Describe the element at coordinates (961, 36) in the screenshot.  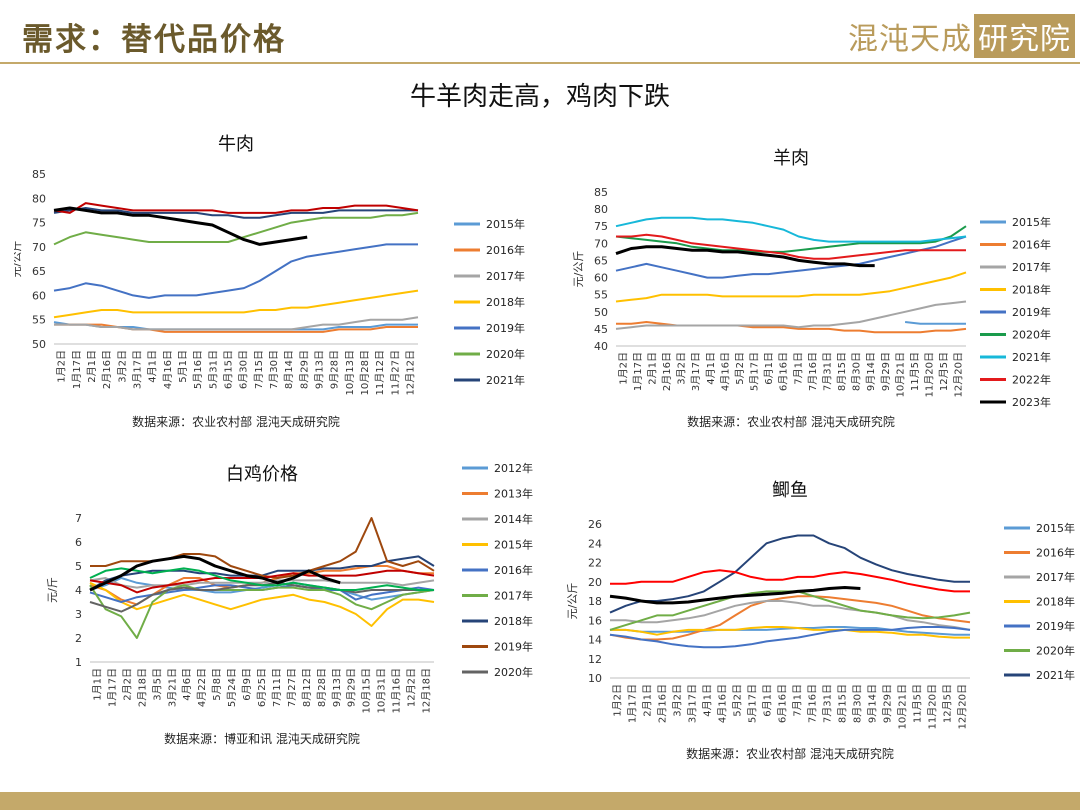
I see `brand-logo: 混沌天成 研究院` at that location.